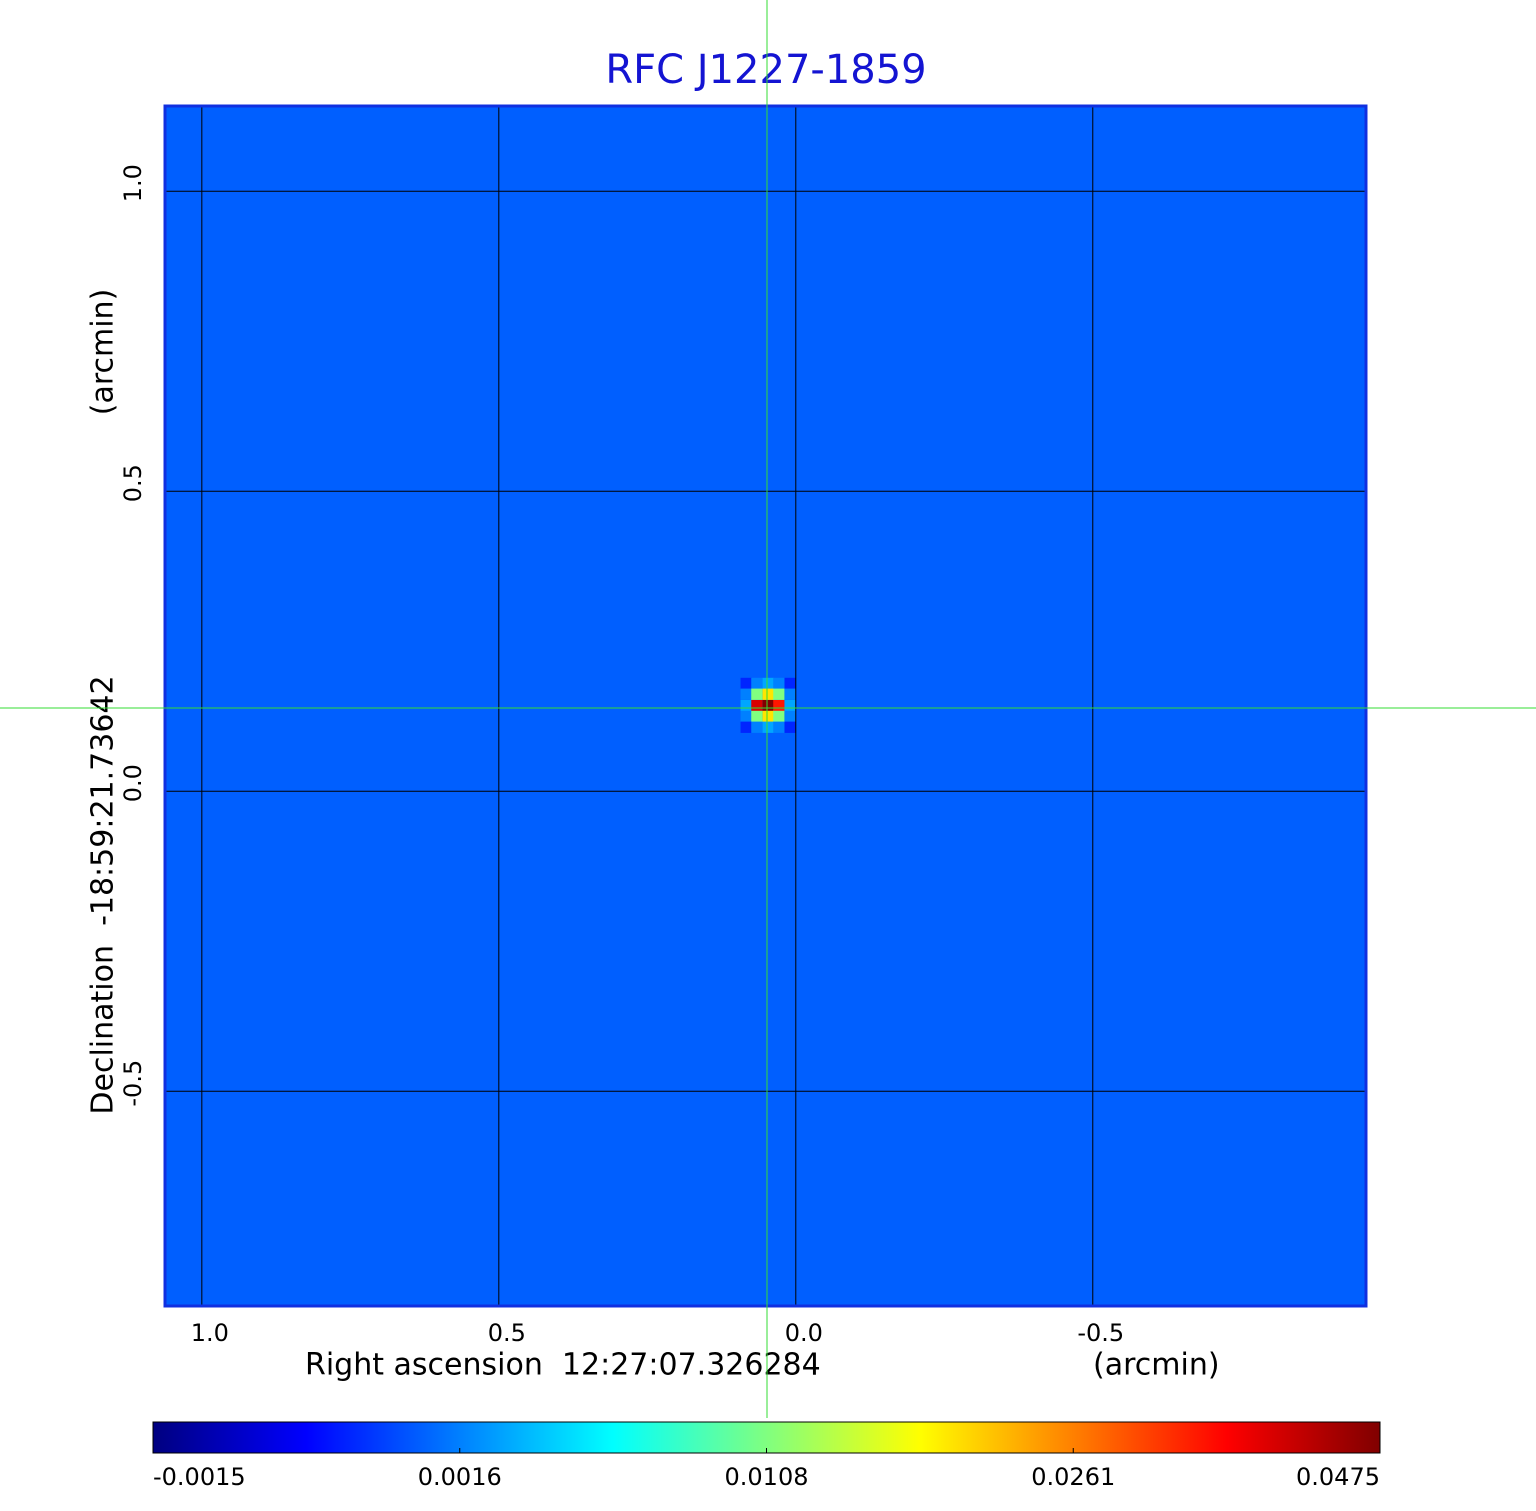  I want to click on colorbar-tick-label: 0.0261, so click(1073, 1477).